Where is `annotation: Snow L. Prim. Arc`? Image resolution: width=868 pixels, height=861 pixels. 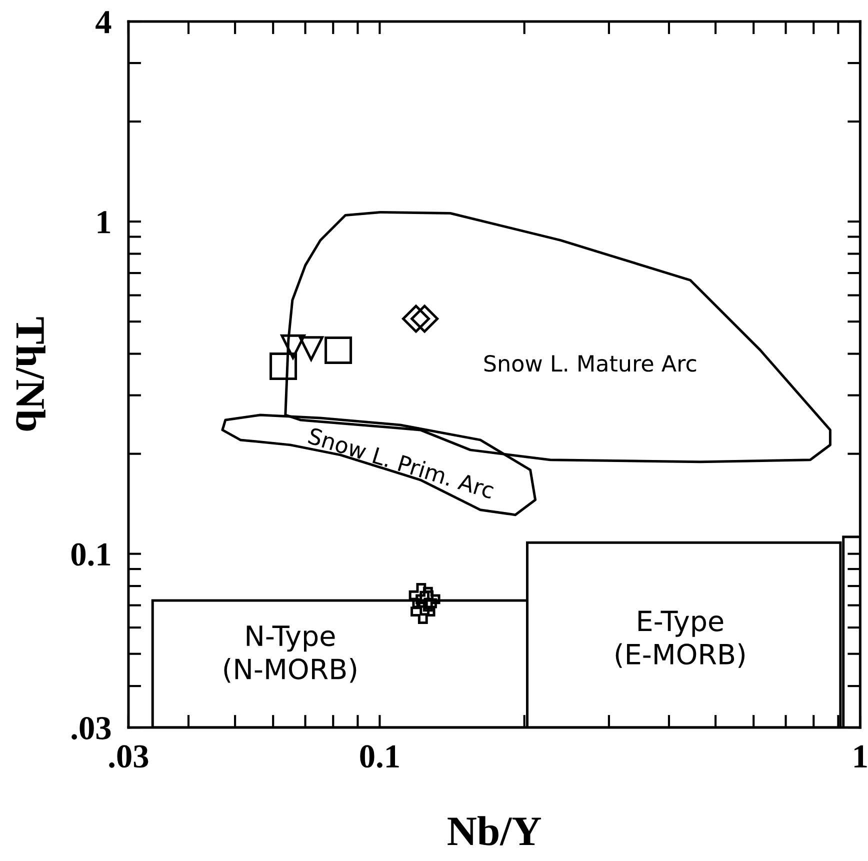
annotation: Snow L. Prim. Arc is located at coordinates (402, 462).